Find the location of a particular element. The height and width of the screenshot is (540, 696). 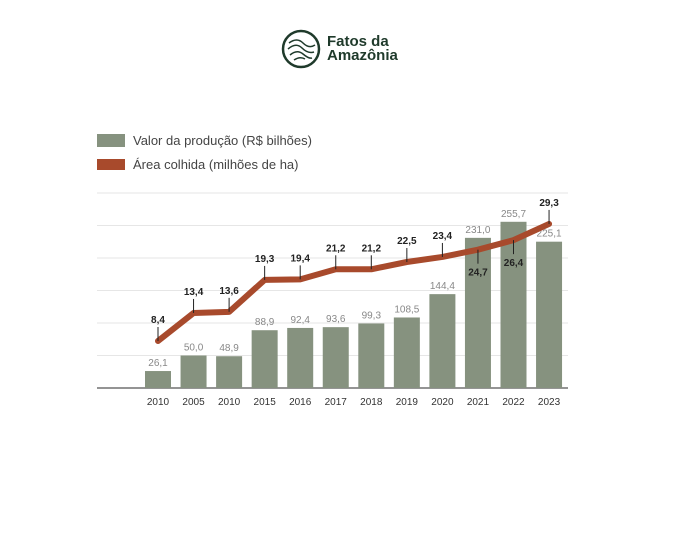

legend-swatch-line is located at coordinates (111, 164).